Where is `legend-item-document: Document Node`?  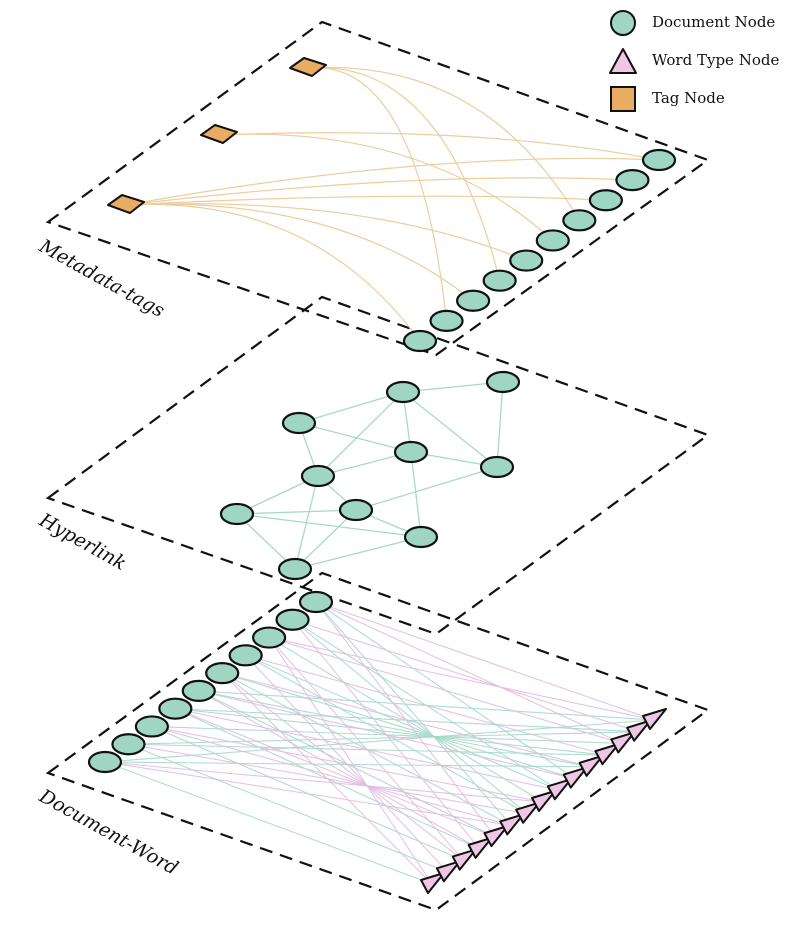 legend-item-document: Document Node is located at coordinates (703, 25).